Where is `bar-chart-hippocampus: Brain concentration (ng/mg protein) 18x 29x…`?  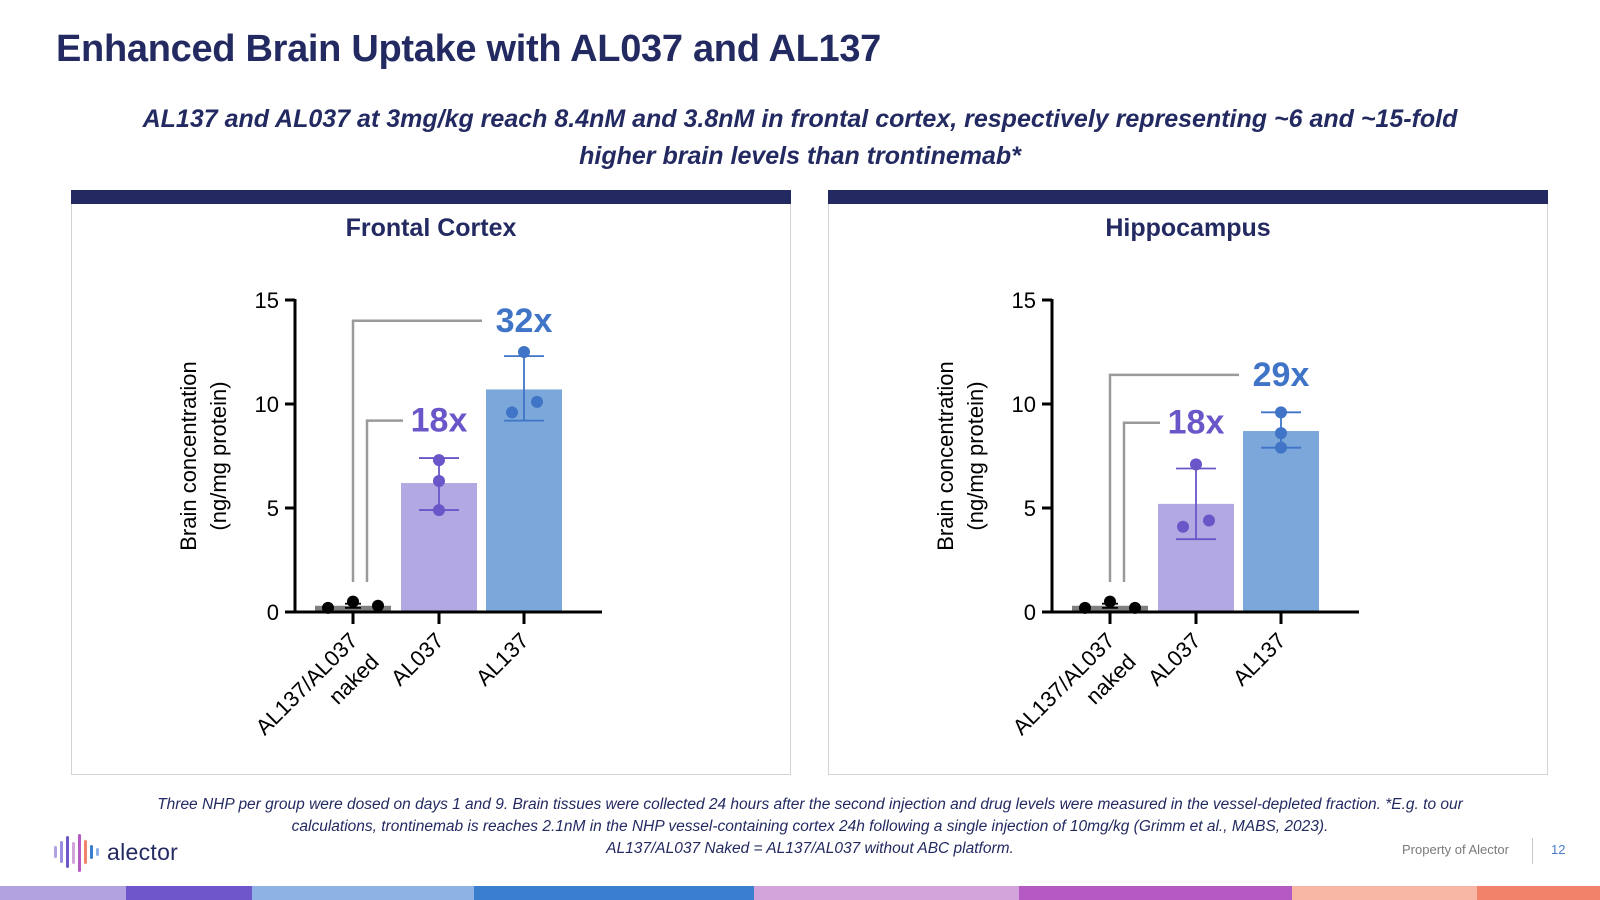
bar-chart-hippocampus: Brain concentration (ng/mg protein) 18x 29x… is located at coordinates (1146, 524).